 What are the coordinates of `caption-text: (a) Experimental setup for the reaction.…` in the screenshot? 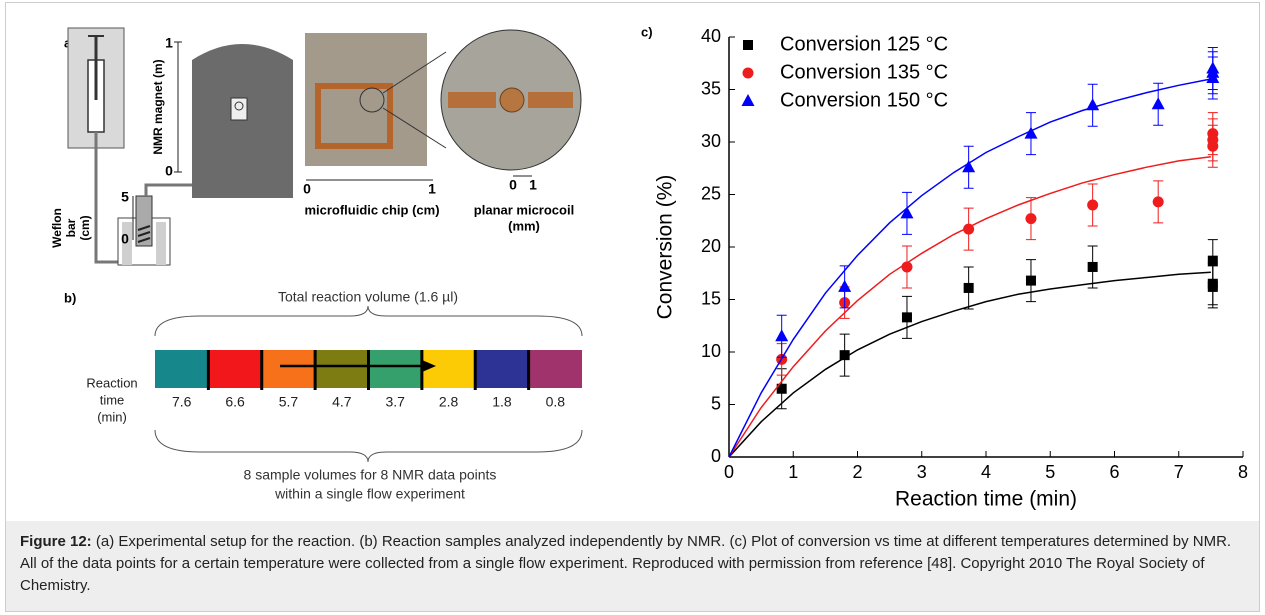 It's located at (626, 563).